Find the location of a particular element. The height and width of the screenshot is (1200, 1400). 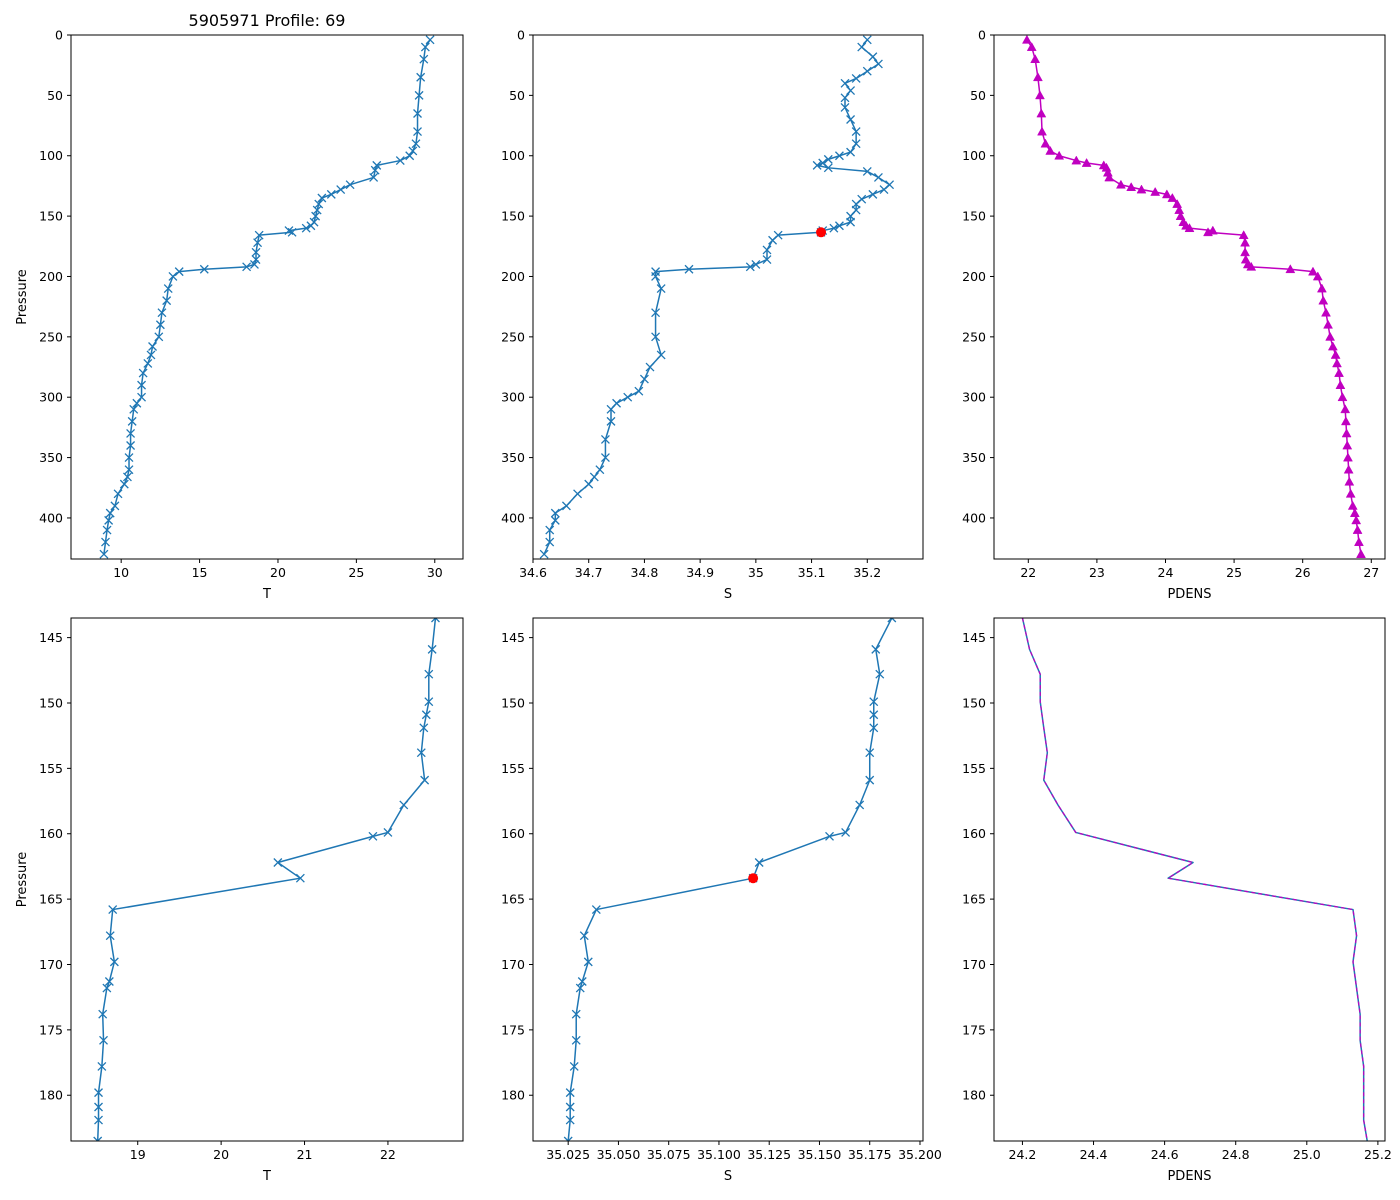

x-tick-label: 10 is located at coordinates (121, 572).